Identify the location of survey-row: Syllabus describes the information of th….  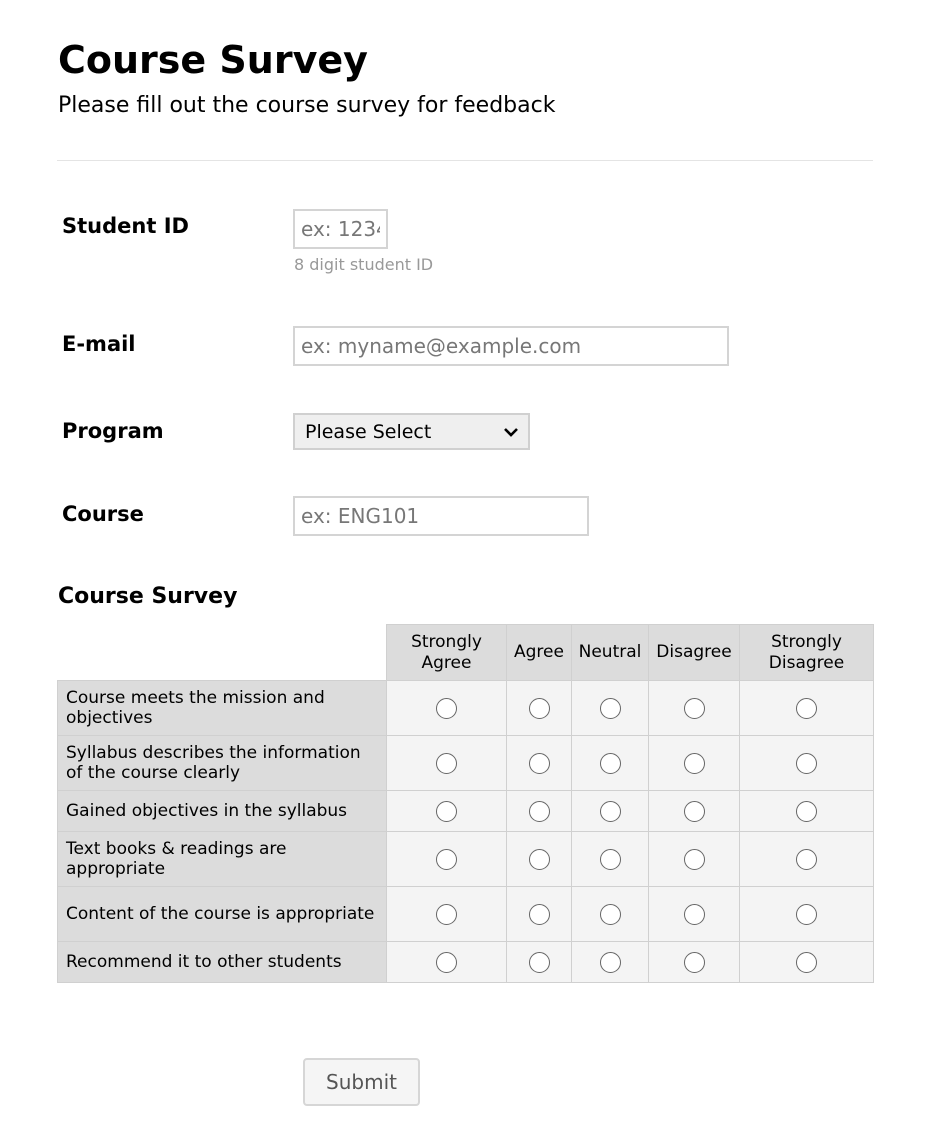
(465, 763).